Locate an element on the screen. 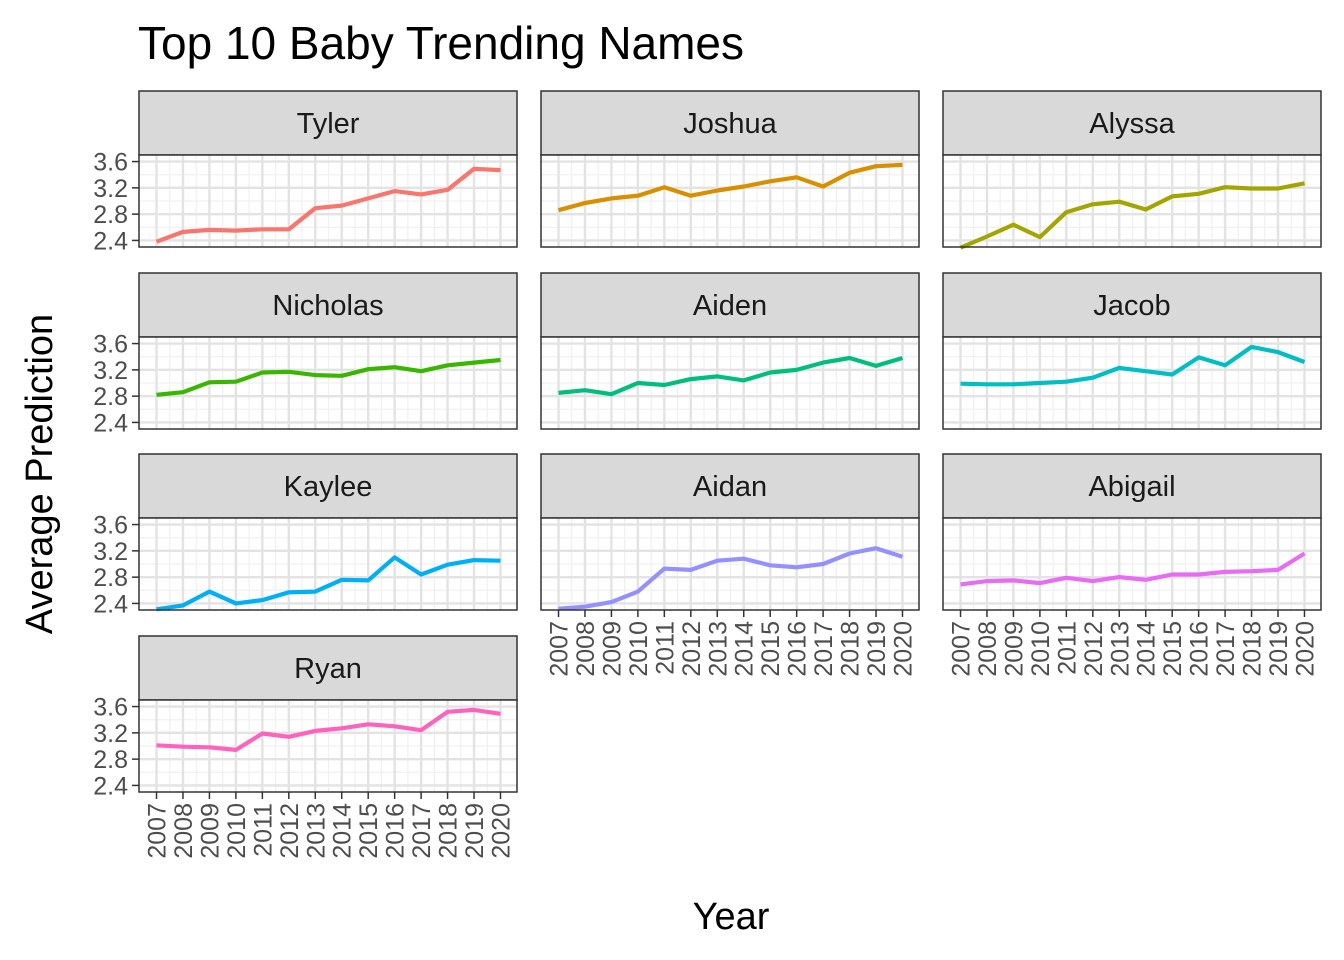 The image size is (1344, 960). series-line-alyssa is located at coordinates (1132, 215).